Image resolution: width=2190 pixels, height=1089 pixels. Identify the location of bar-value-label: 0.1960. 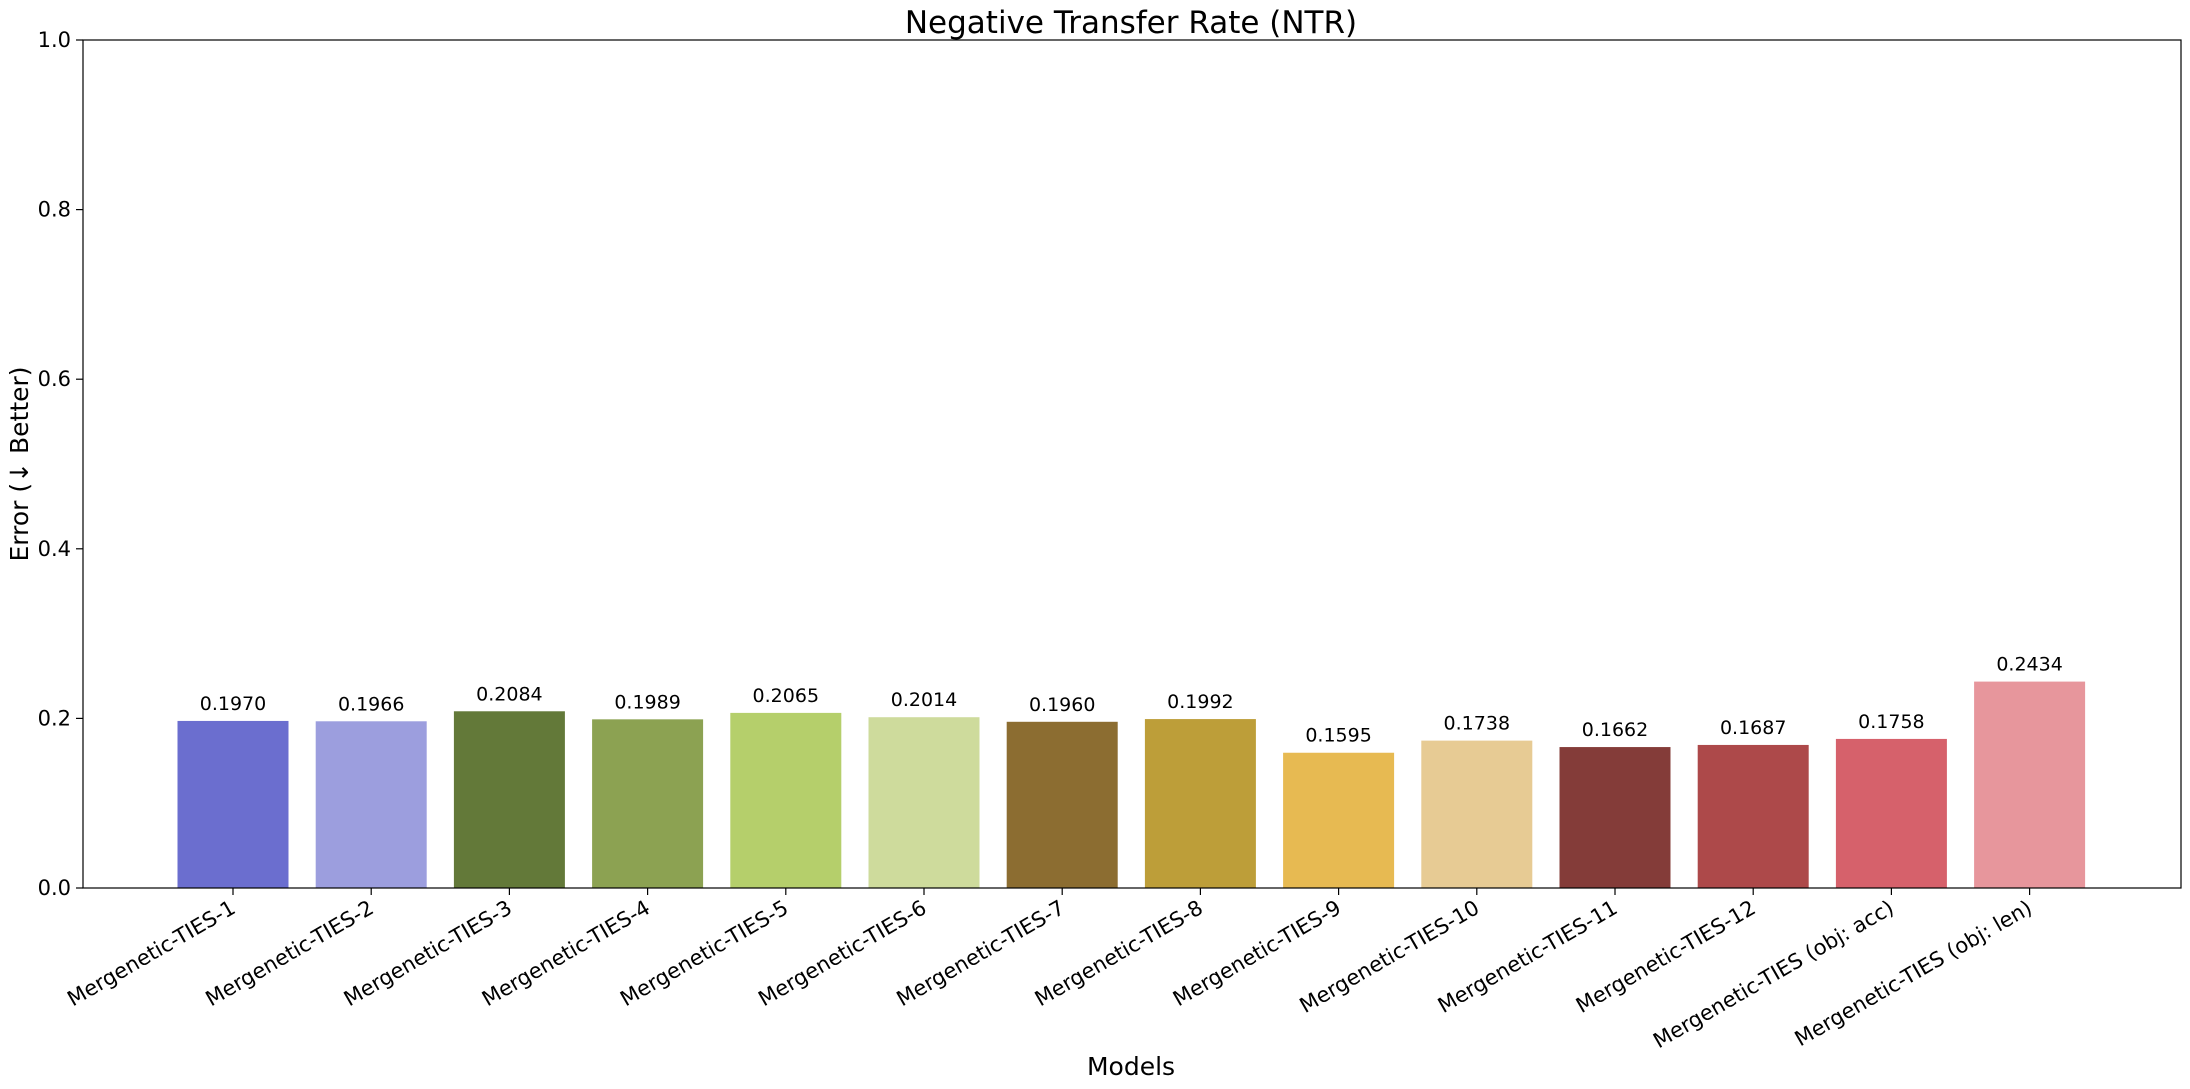
(1062, 705).